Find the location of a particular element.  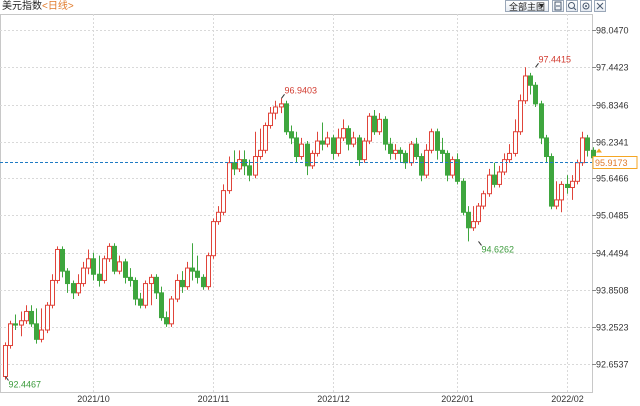

main-chart-select: 全部主图 ▼ is located at coordinates (527, 6).